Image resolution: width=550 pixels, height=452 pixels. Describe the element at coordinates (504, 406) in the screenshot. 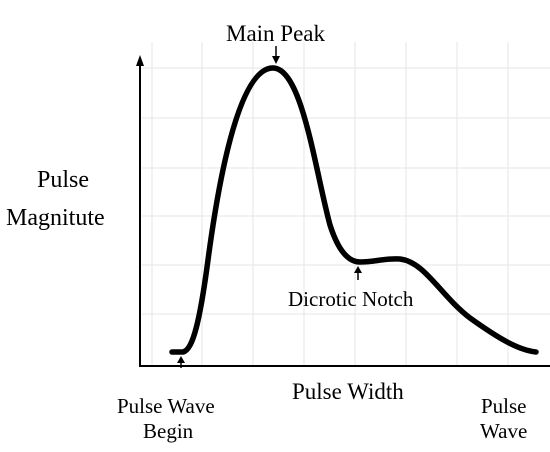

I see `pulse-wave-end-label-line-1: Pulse` at that location.